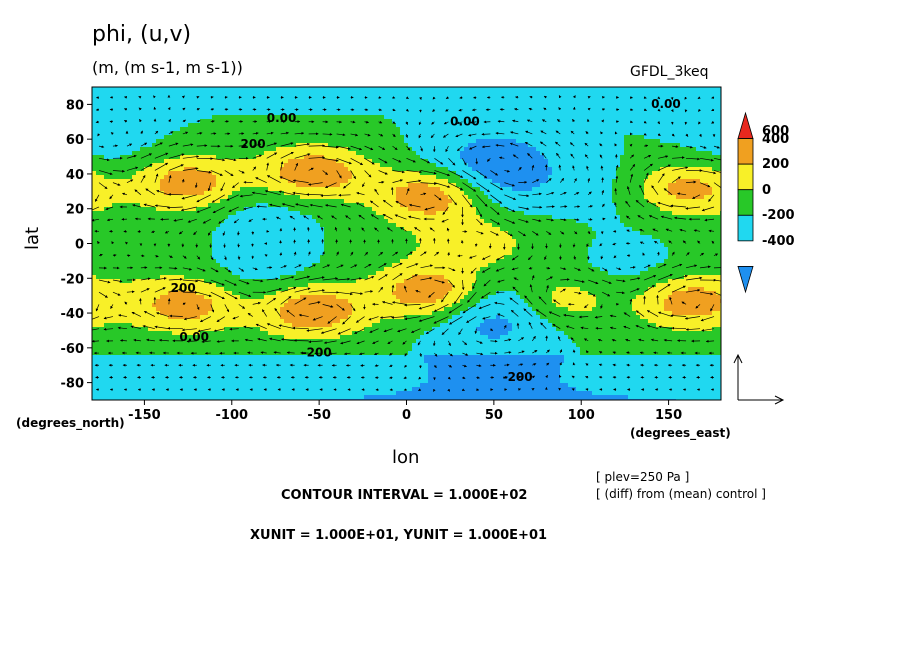 This screenshot has height=654, width=904. I want to click on y-axis: 80 60 40 20 0 -20 -40 -60 -80, so click(76, 245).